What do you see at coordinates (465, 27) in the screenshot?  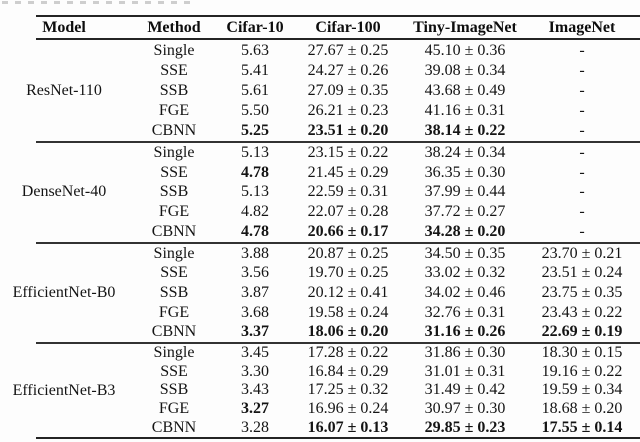 I see `header-tiny-imagenet: Tiny-ImageNet` at bounding box center [465, 27].